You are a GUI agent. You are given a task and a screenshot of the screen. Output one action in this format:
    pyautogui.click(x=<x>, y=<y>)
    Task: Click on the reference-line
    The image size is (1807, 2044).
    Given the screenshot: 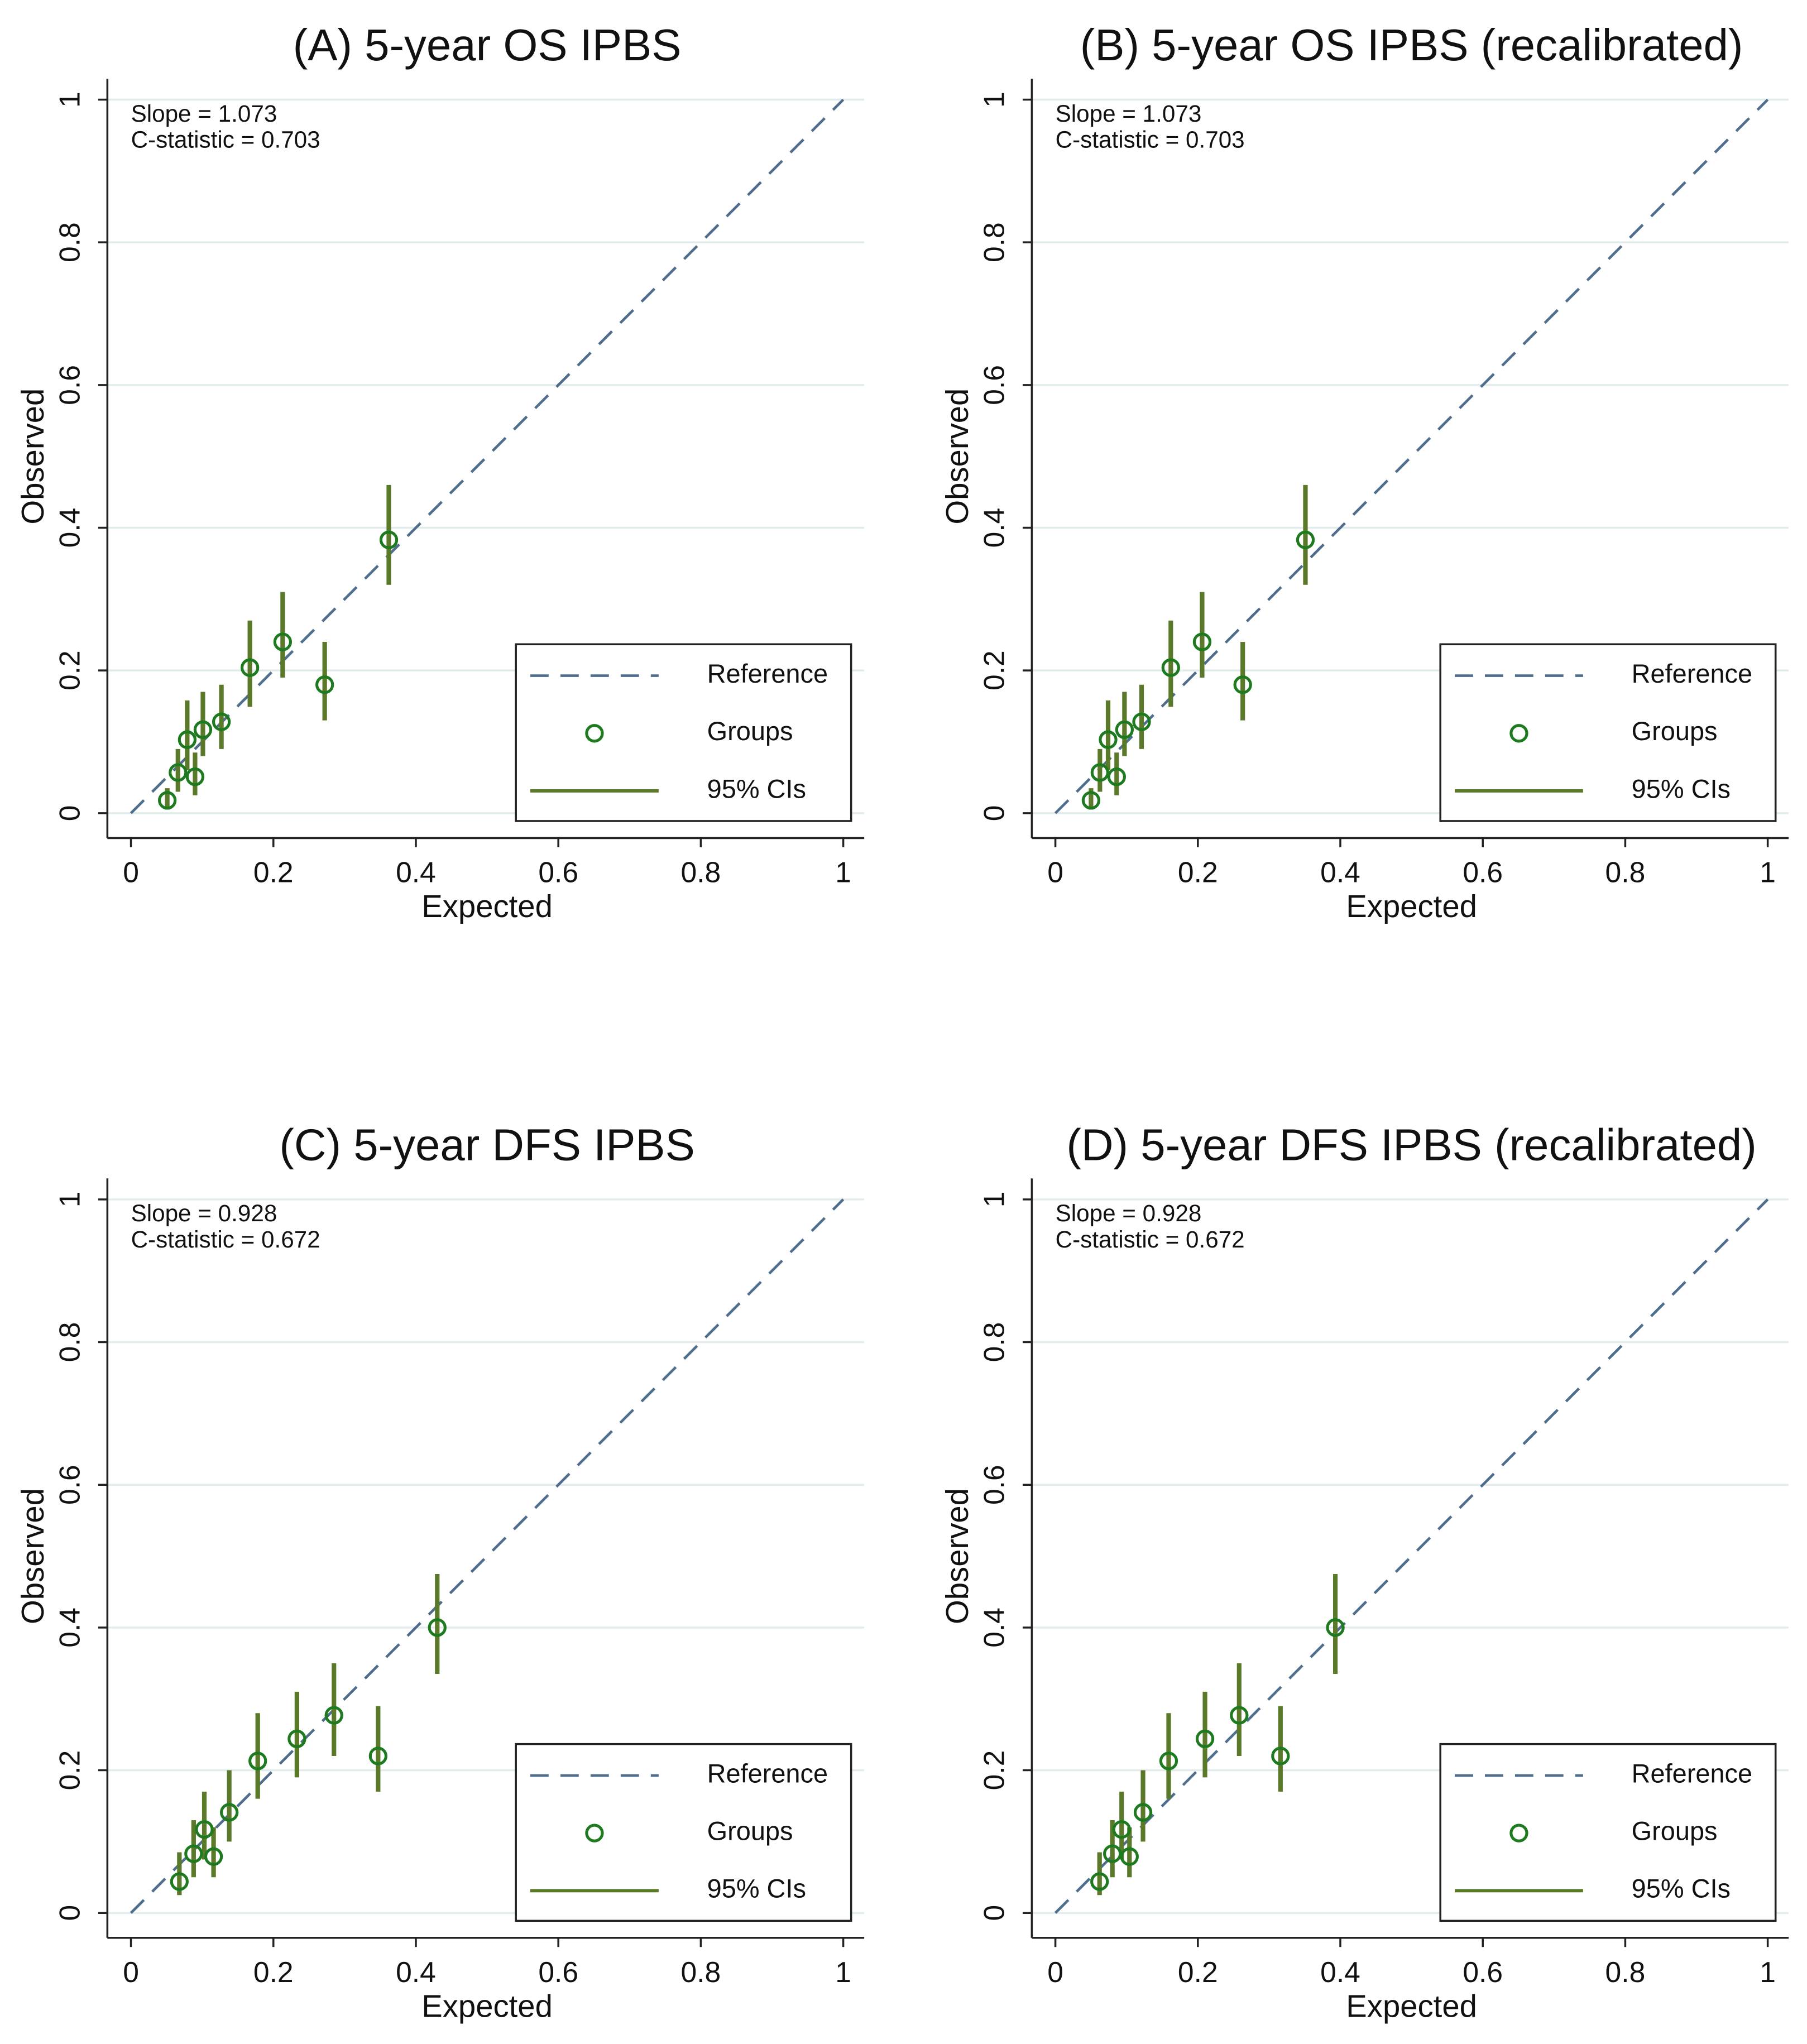 What is the action you would take?
    pyautogui.click(x=1411, y=456)
    